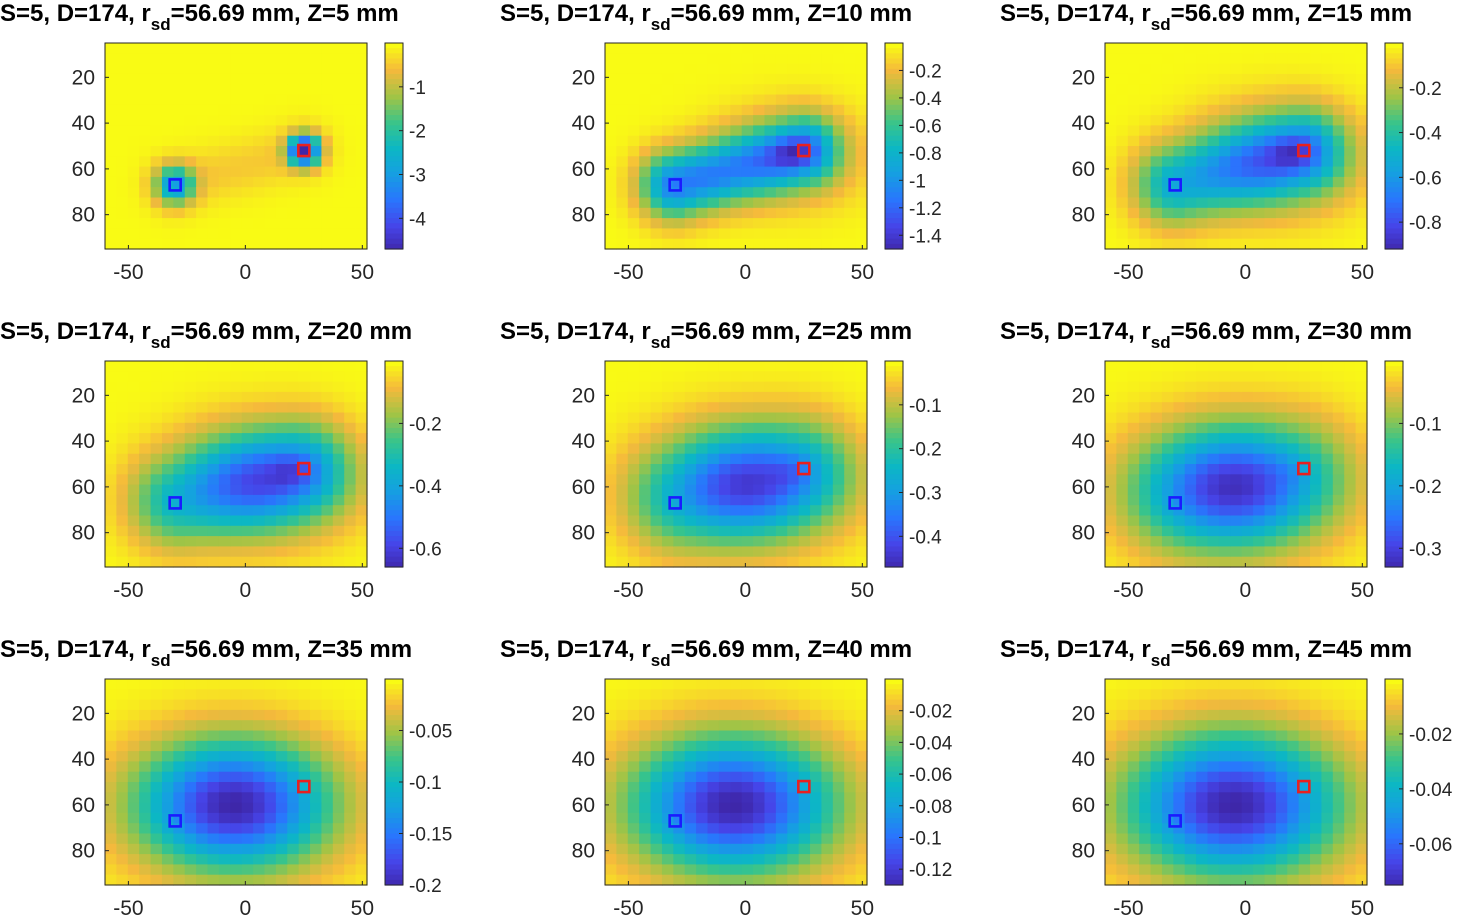 This screenshot has width=1468, height=917. I want to click on colorbar-tick-label: -0.1, so click(425, 783).